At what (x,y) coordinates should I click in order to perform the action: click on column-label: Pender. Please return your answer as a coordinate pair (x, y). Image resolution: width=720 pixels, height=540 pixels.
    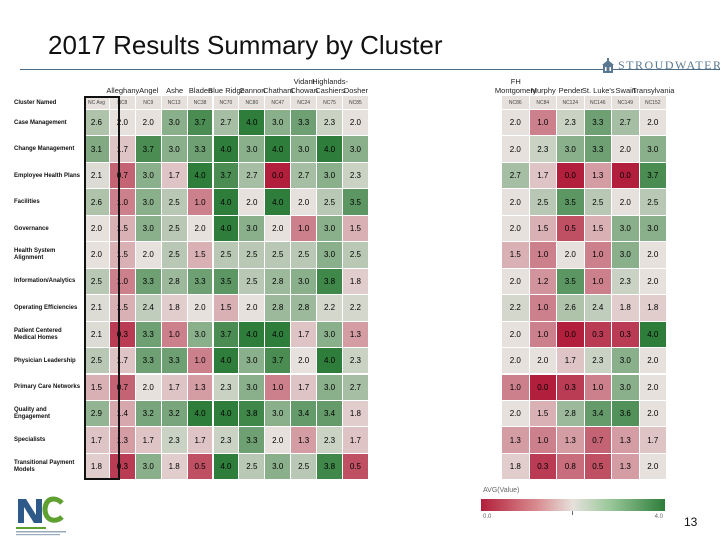
    Looking at the image, I should click on (570, 90).